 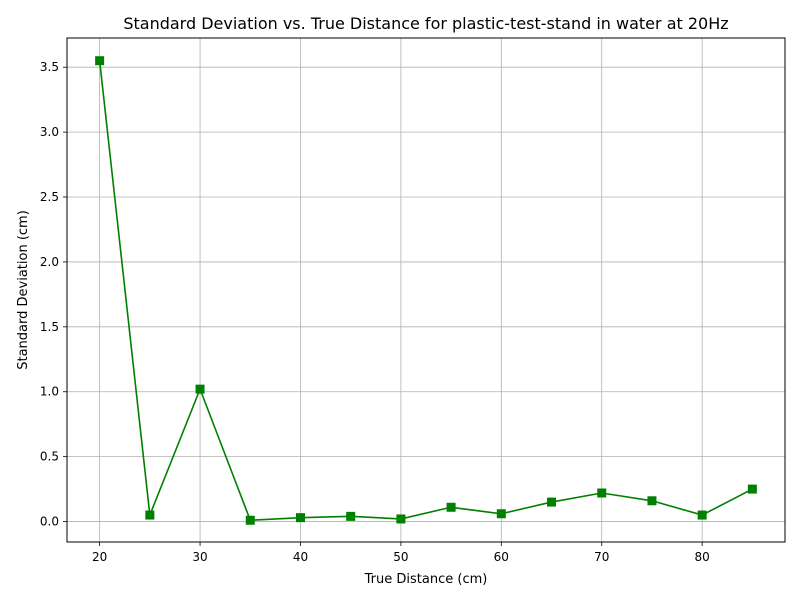 What do you see at coordinates (426, 579) in the screenshot?
I see `x-axis-label: True Distance (cm)` at bounding box center [426, 579].